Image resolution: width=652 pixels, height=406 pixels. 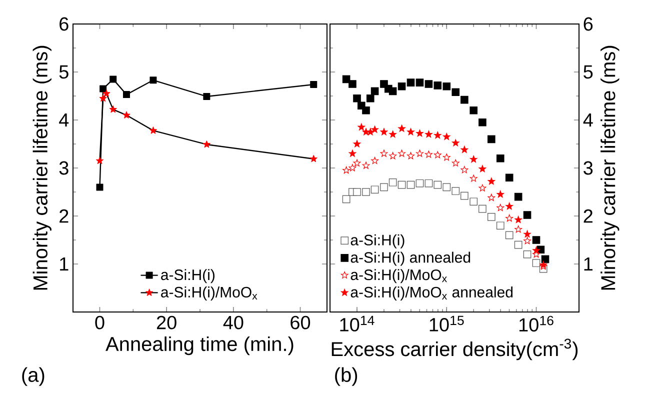 I want to click on y-tick-label: 6, so click(x=64, y=24).